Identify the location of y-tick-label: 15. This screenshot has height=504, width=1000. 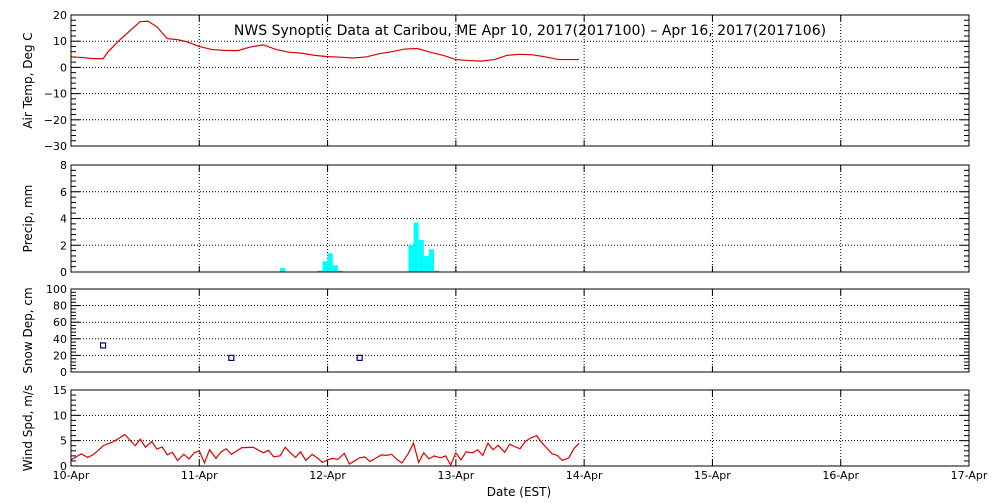
(60, 390).